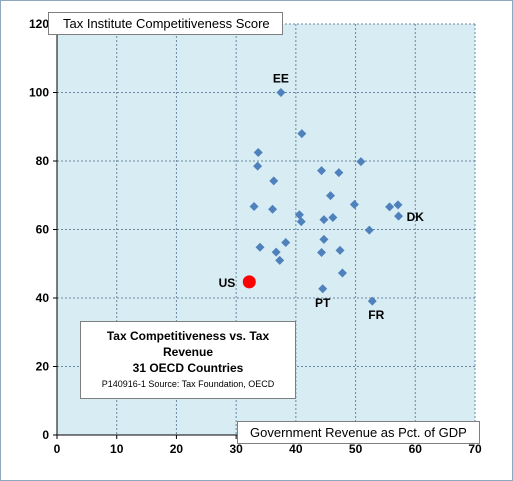 The image size is (513, 481). What do you see at coordinates (39, 24) in the screenshot?
I see `y-tick-label: 120` at bounding box center [39, 24].